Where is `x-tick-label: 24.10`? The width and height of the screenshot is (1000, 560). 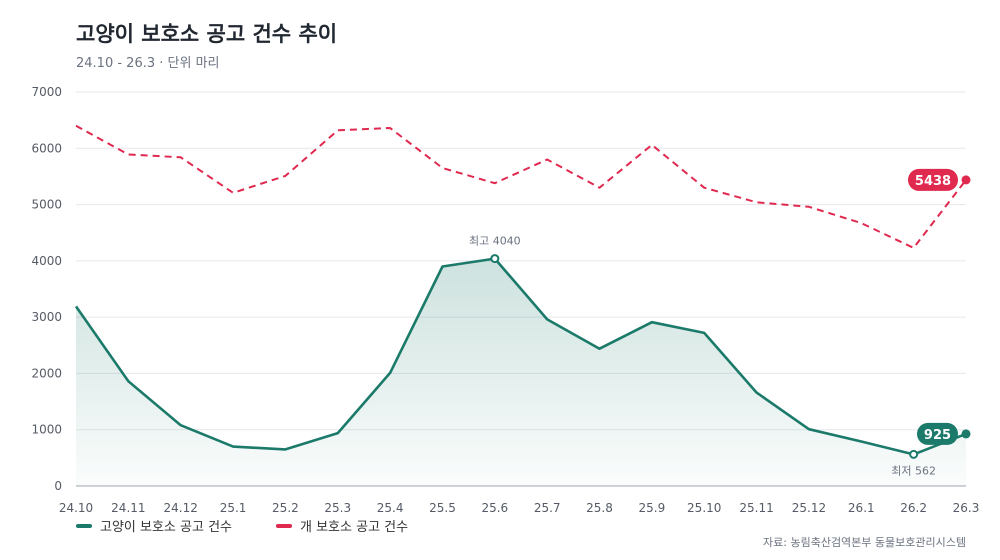
x-tick-label: 24.10 is located at coordinates (76, 508).